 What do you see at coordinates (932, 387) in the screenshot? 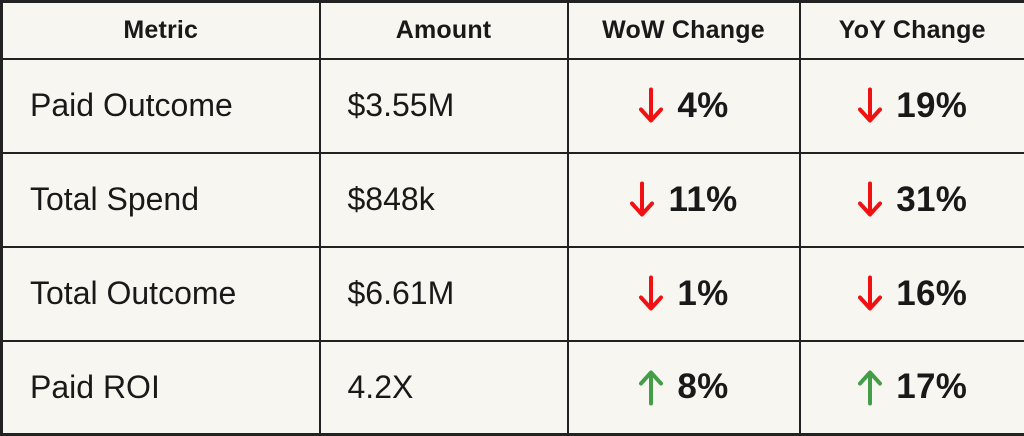
I see `change-value: 17%` at bounding box center [932, 387].